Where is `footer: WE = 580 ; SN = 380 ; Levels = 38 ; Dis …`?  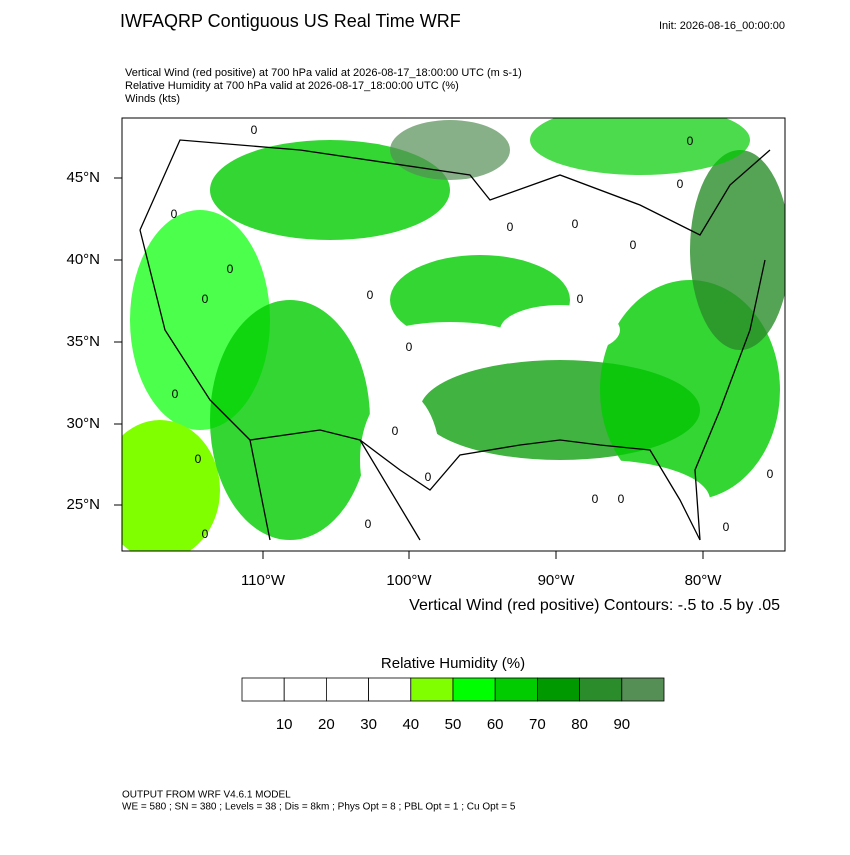
footer: WE = 580 ; SN = 380 ; Levels = 38 ; Dis … is located at coordinates (319, 807).